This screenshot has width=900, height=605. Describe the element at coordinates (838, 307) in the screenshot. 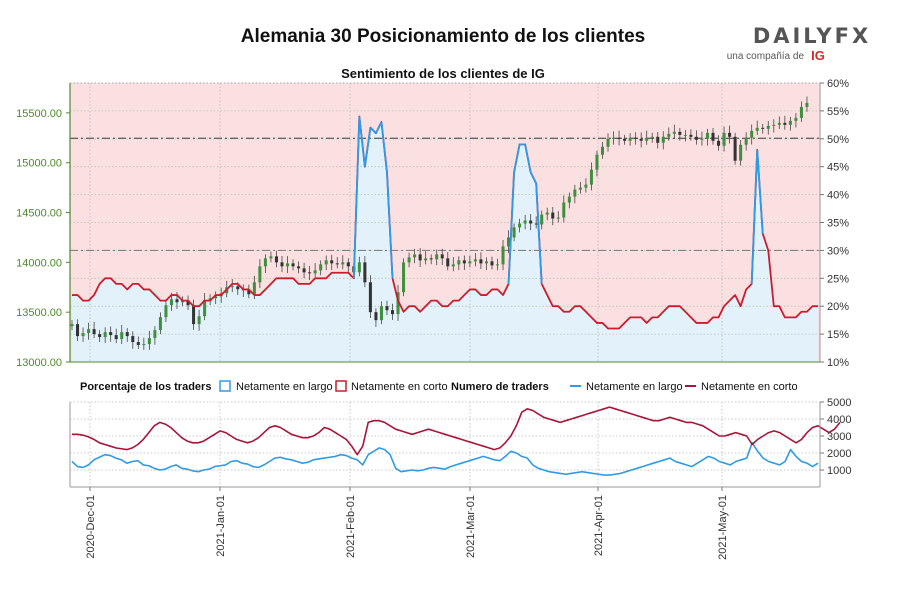

I see `right-tick-label: 20%` at that location.